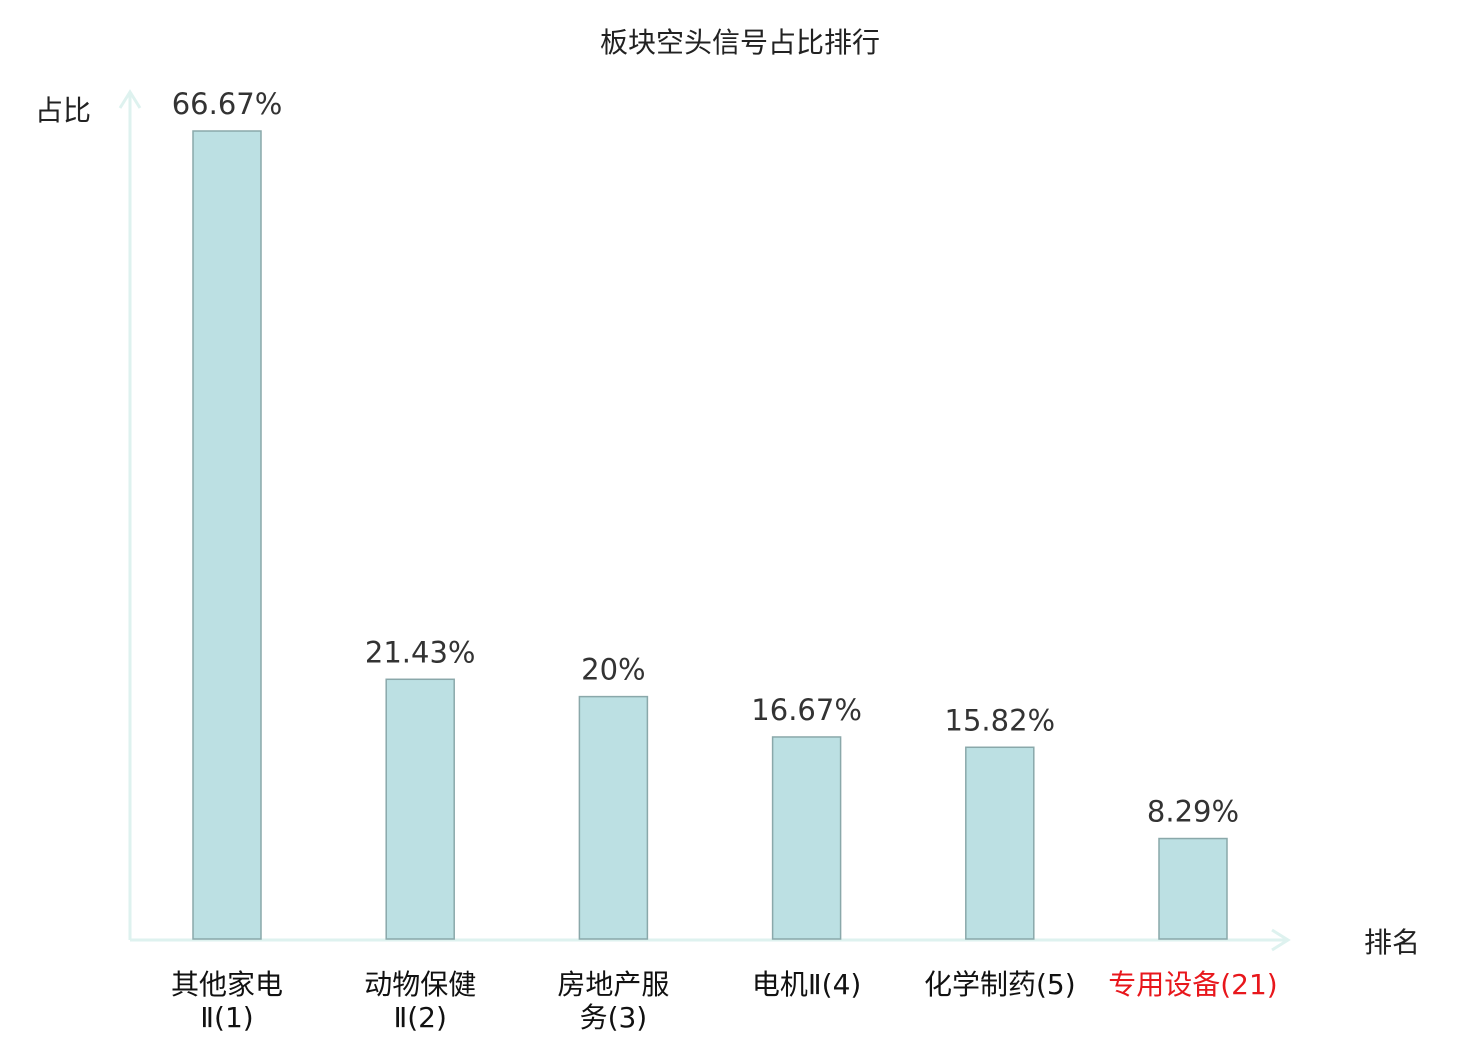  I want to click on x-tick-label: 动物保健, so click(420, 984).